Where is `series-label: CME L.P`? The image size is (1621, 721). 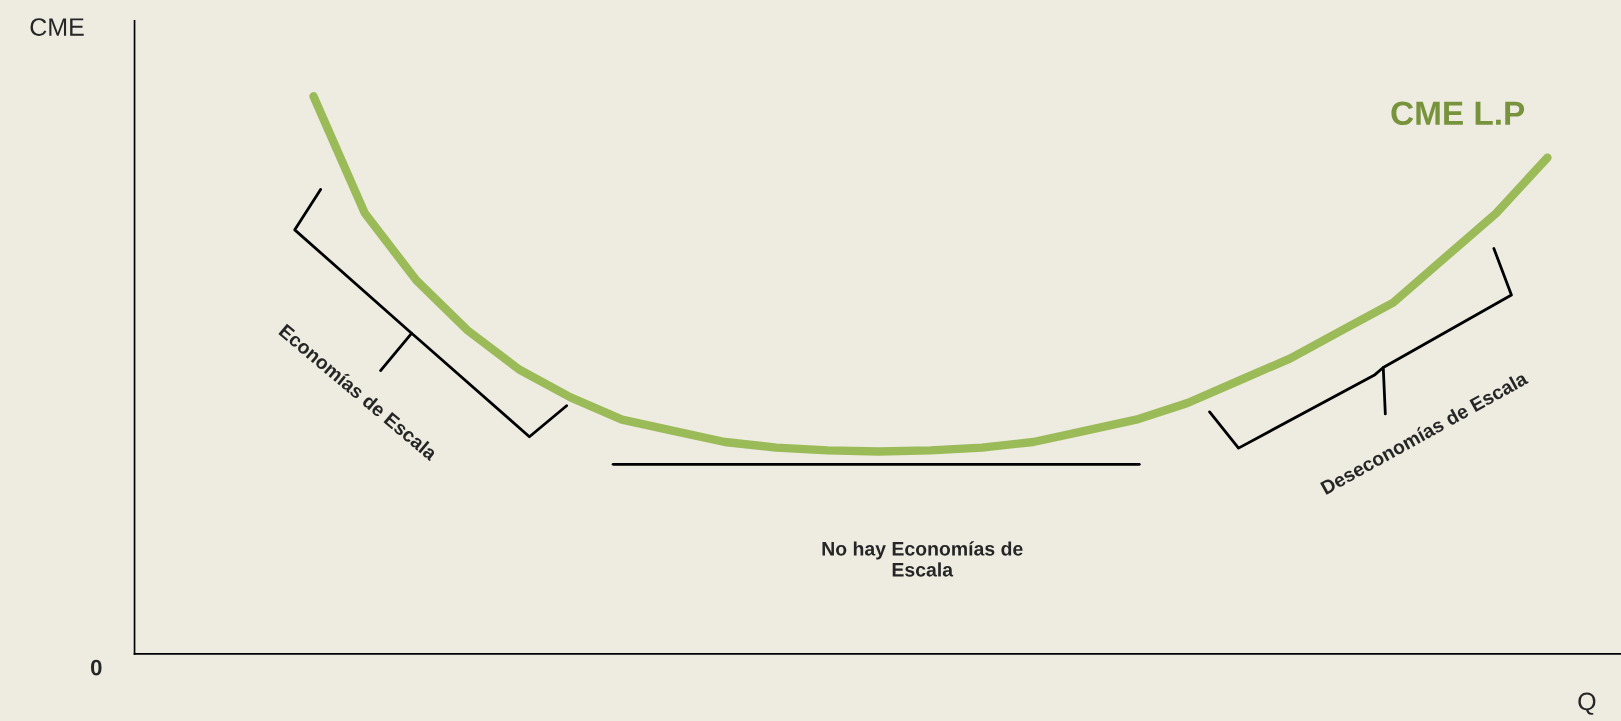 series-label: CME L.P is located at coordinates (1458, 113).